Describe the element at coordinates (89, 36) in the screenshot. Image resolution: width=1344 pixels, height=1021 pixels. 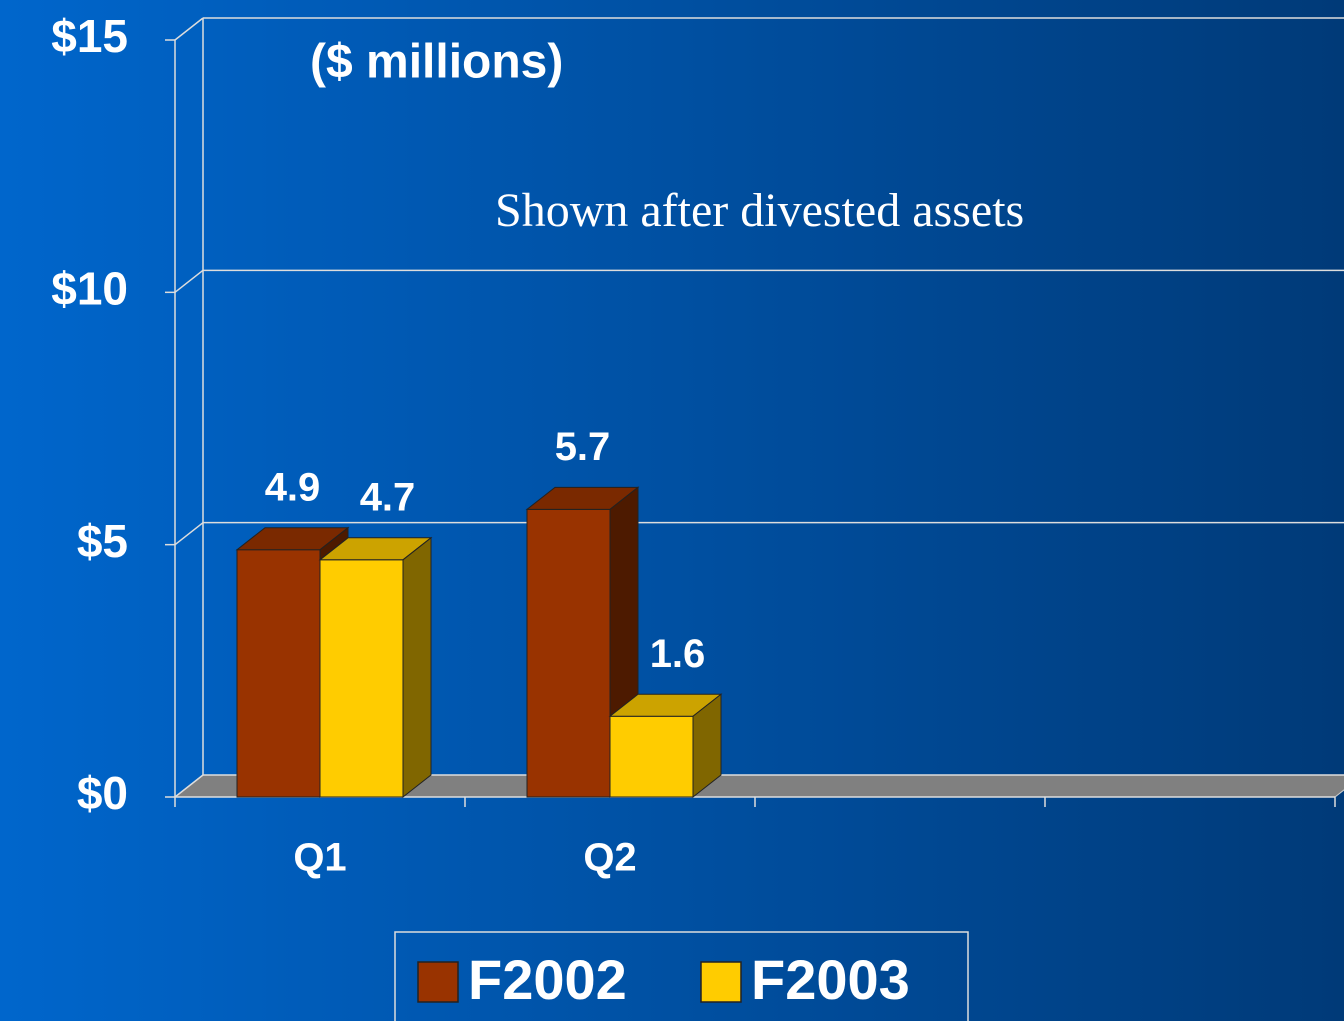
I see `y-tick-label: $15` at that location.